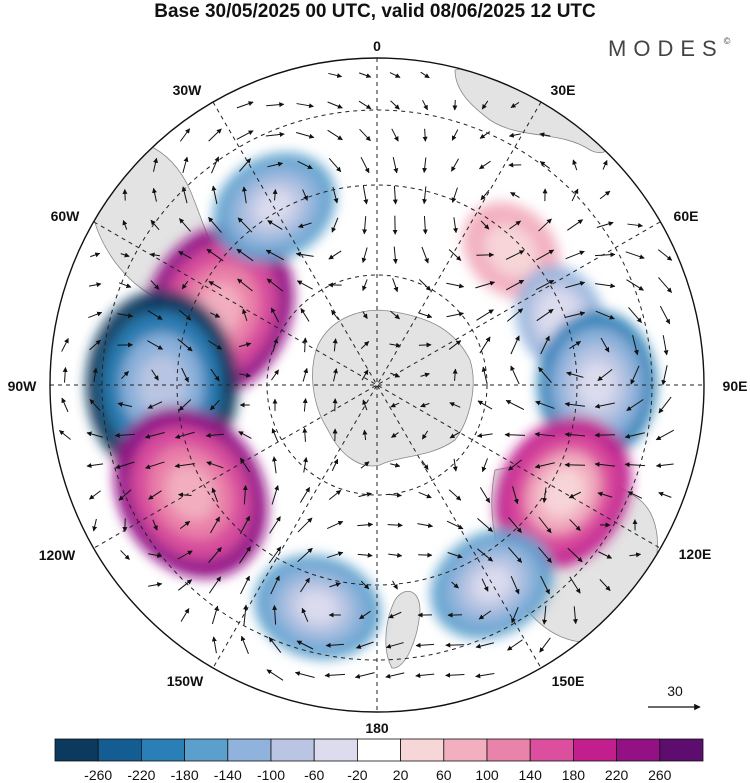 The width and height of the screenshot is (750, 783). I want to click on colorbar-label: 100, so click(487, 775).